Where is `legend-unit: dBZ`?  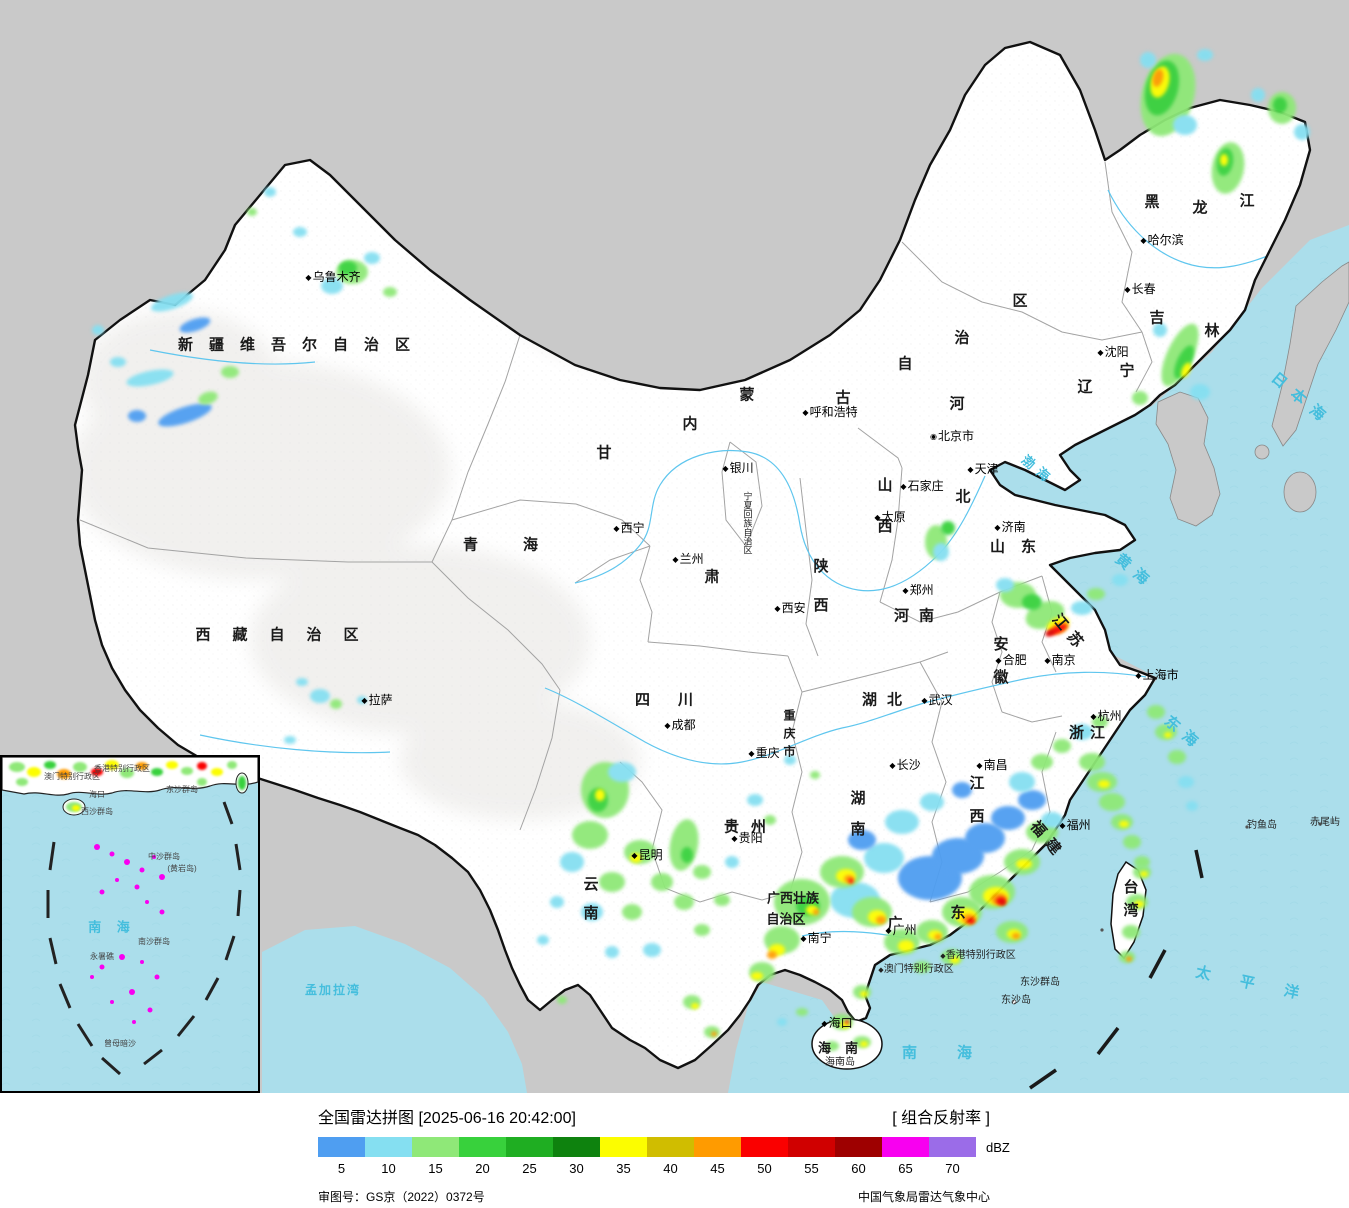 legend-unit: dBZ is located at coordinates (998, 1147).